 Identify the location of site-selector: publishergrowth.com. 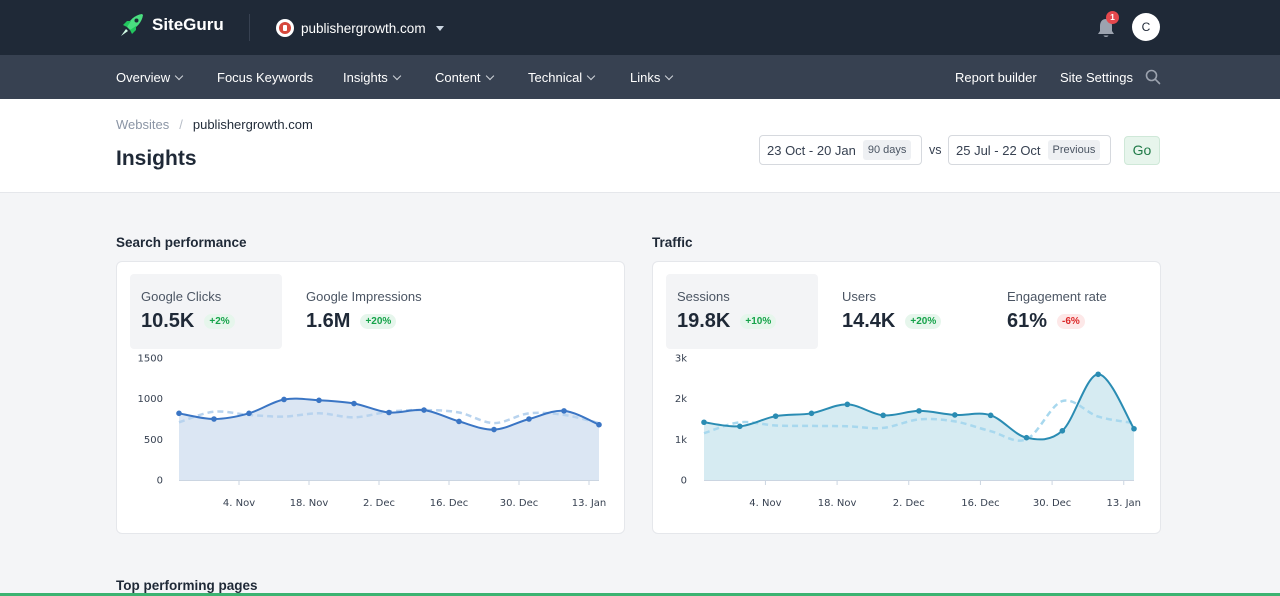
(360, 28).